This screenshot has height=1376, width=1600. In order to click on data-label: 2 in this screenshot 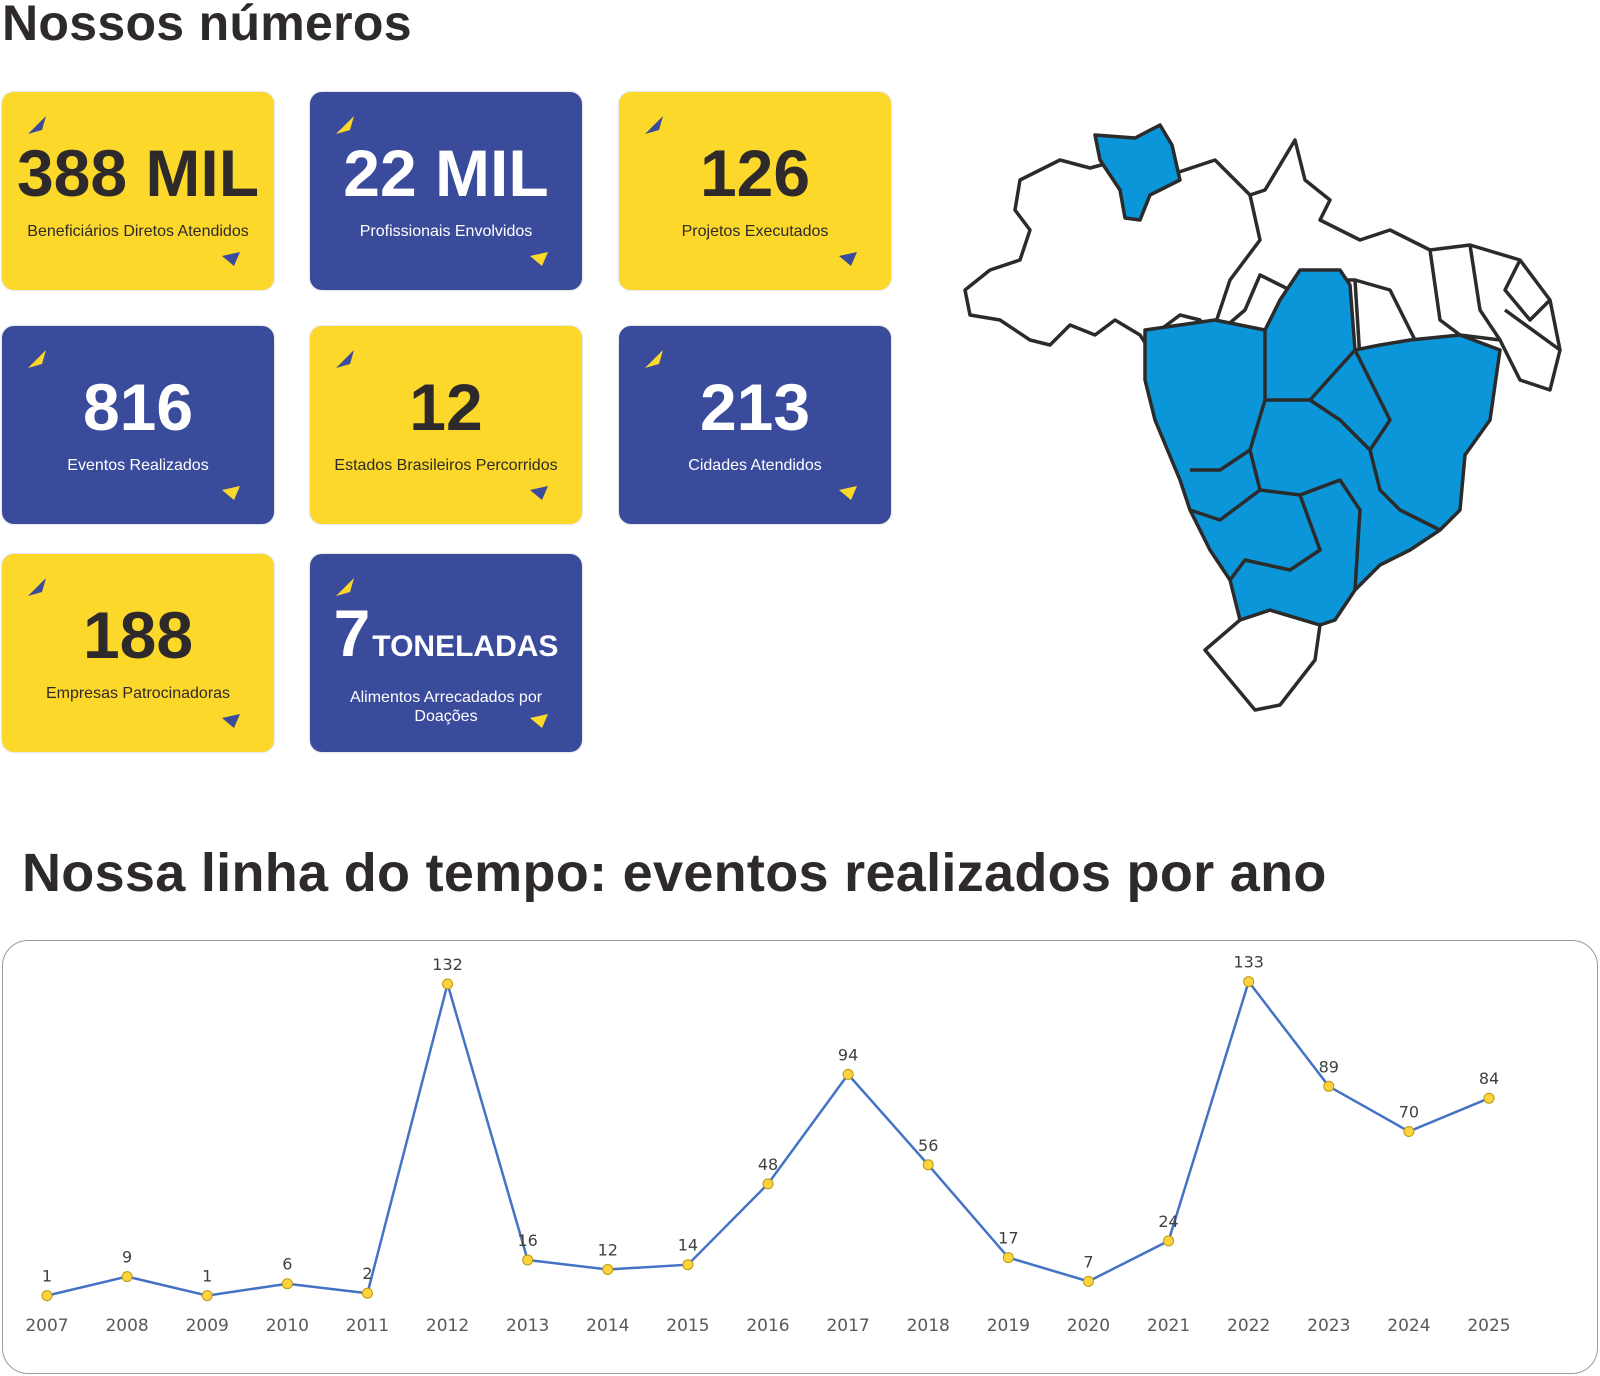, I will do `click(367, 1273)`.